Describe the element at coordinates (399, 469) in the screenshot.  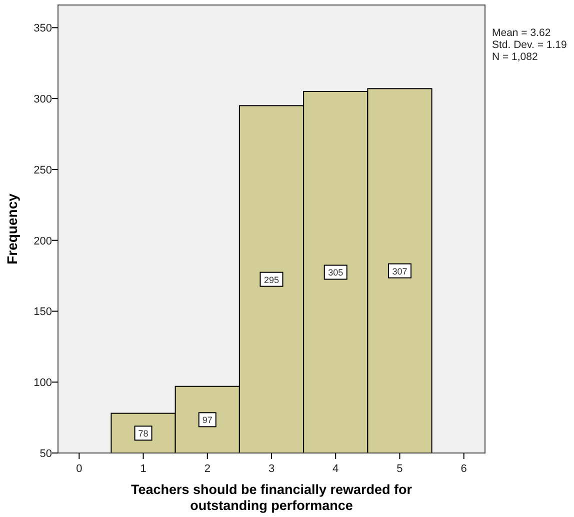
I see `x-tick-label: 5` at that location.